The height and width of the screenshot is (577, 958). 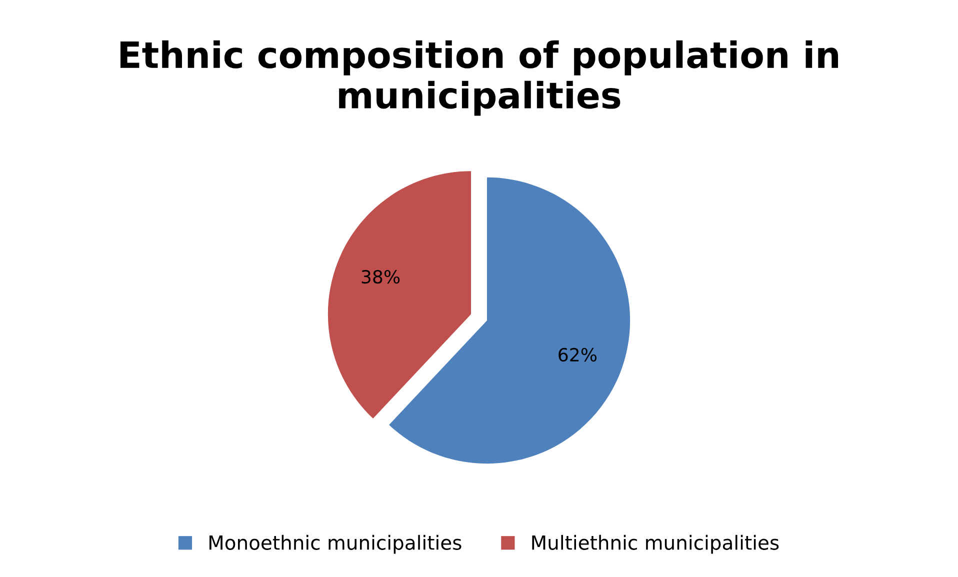 What do you see at coordinates (381, 277) in the screenshot?
I see `data-label: 38%` at bounding box center [381, 277].